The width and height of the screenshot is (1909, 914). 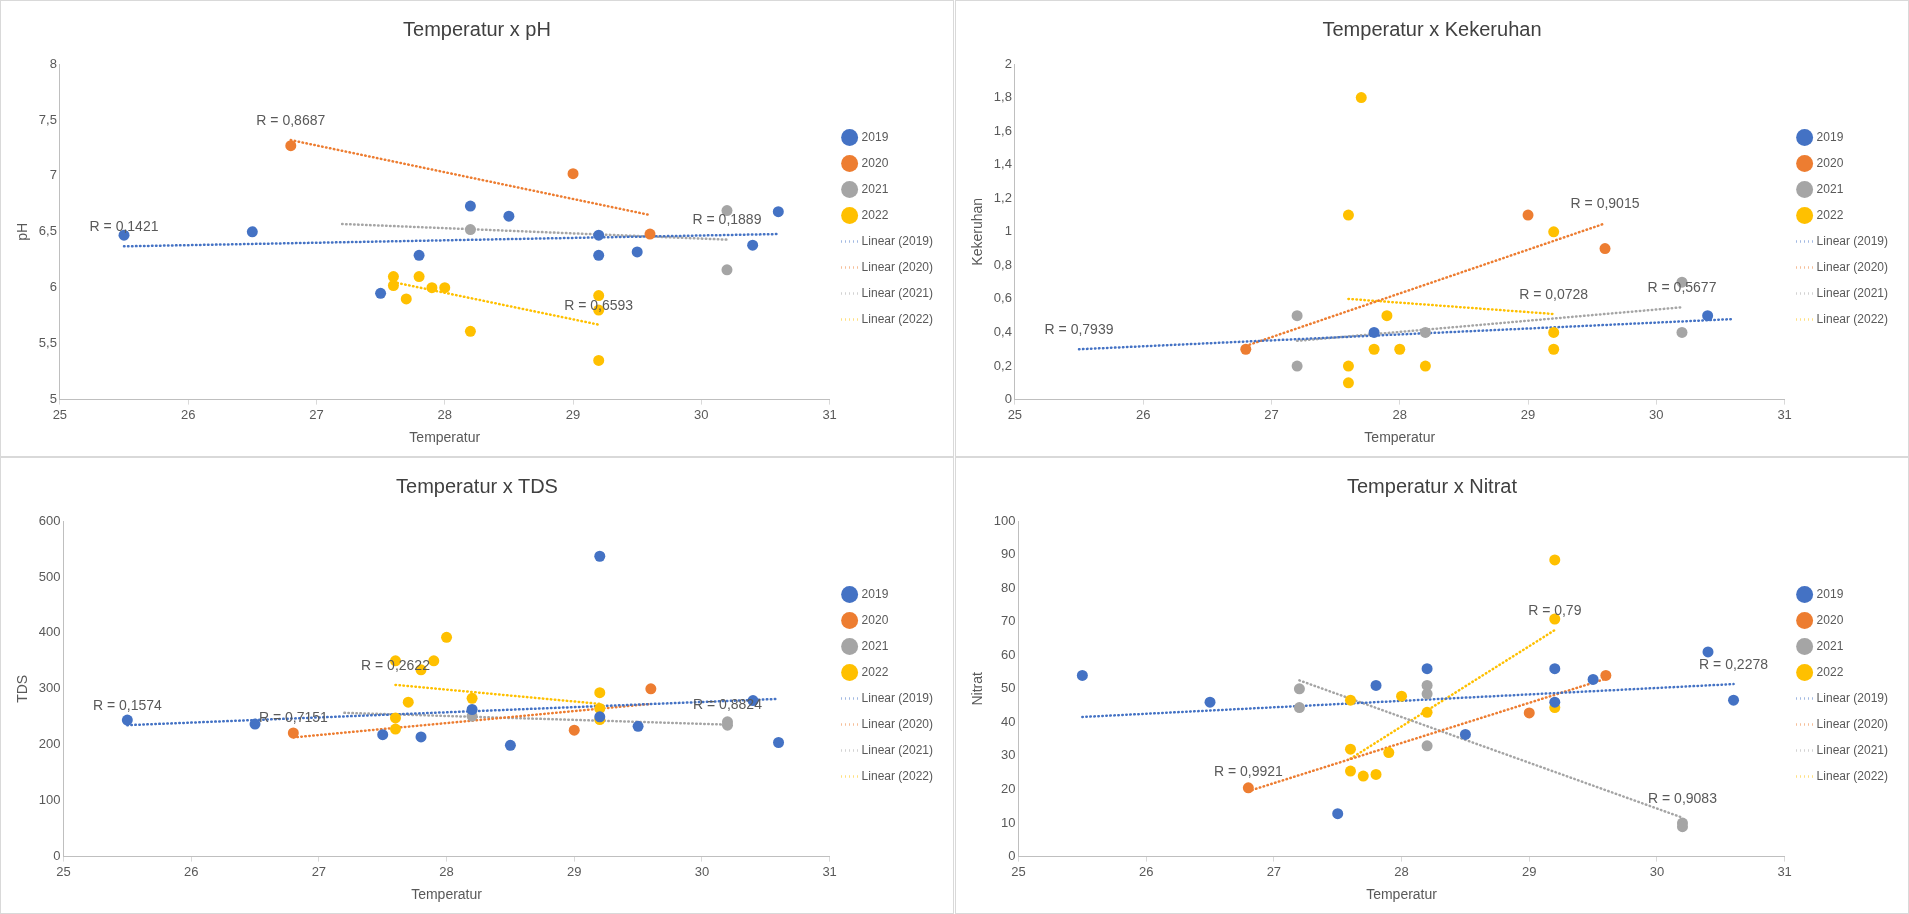 What do you see at coordinates (1008, 554) in the screenshot?
I see `y-tick-label: 90` at bounding box center [1008, 554].